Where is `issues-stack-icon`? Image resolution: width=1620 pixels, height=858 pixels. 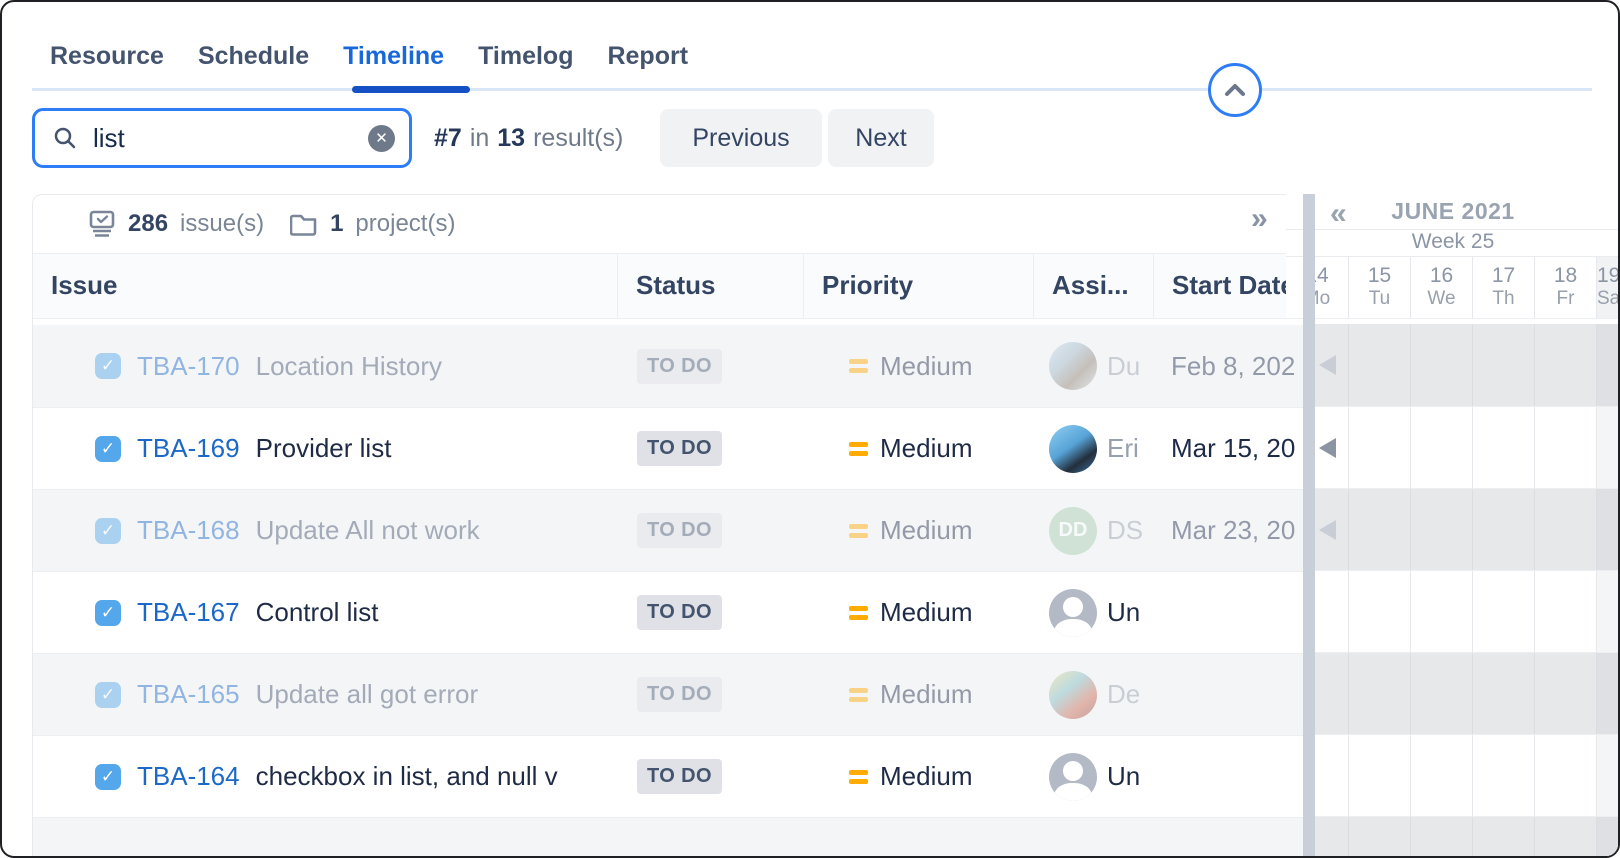
issues-stack-icon is located at coordinates (102, 224).